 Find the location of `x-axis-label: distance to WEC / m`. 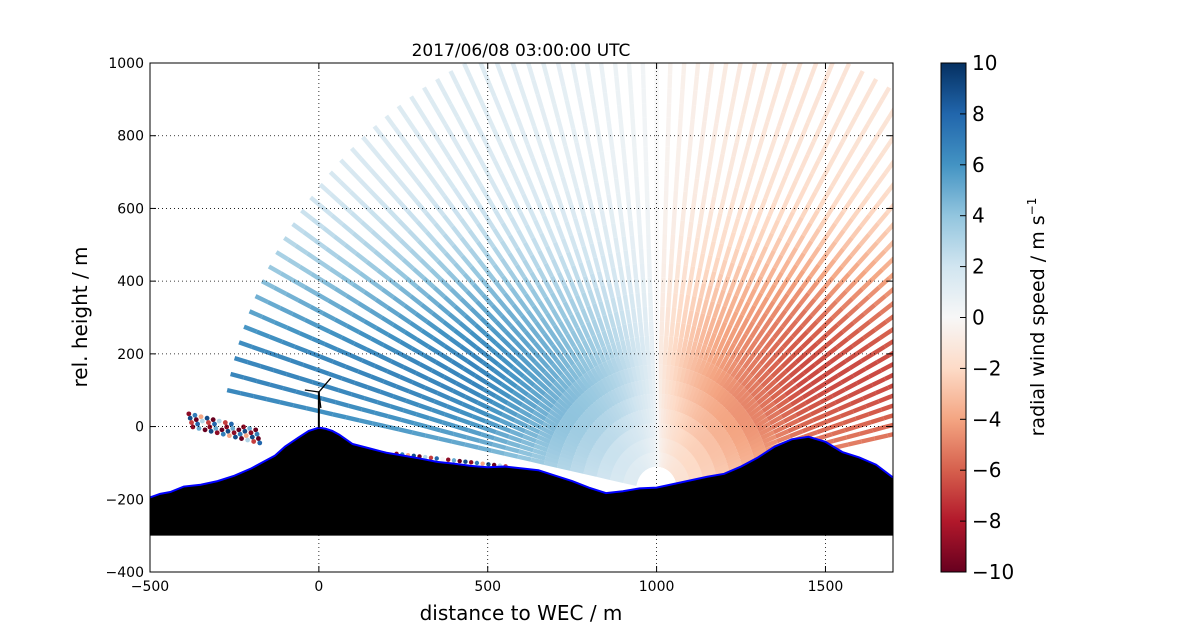

x-axis-label: distance to WEC / m is located at coordinates (521, 613).